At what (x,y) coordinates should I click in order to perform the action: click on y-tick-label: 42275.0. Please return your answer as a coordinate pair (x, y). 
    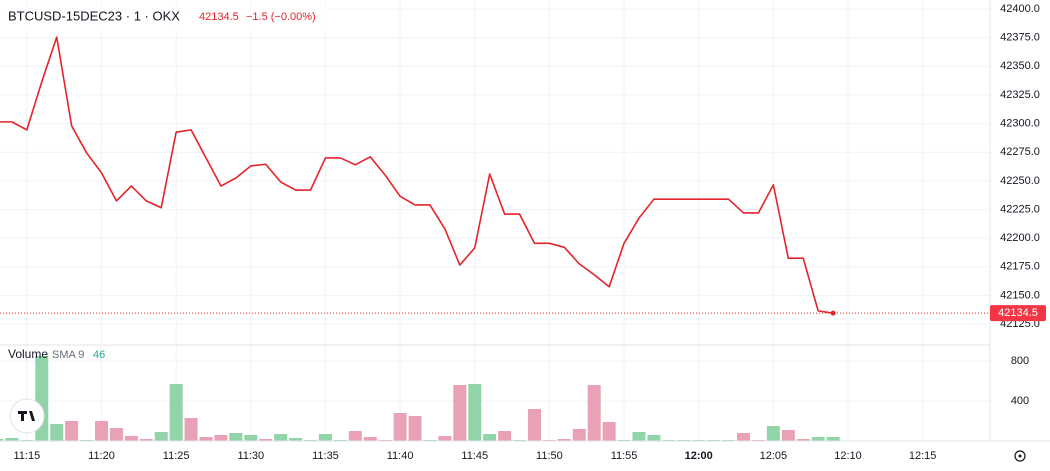
    Looking at the image, I should click on (1020, 152).